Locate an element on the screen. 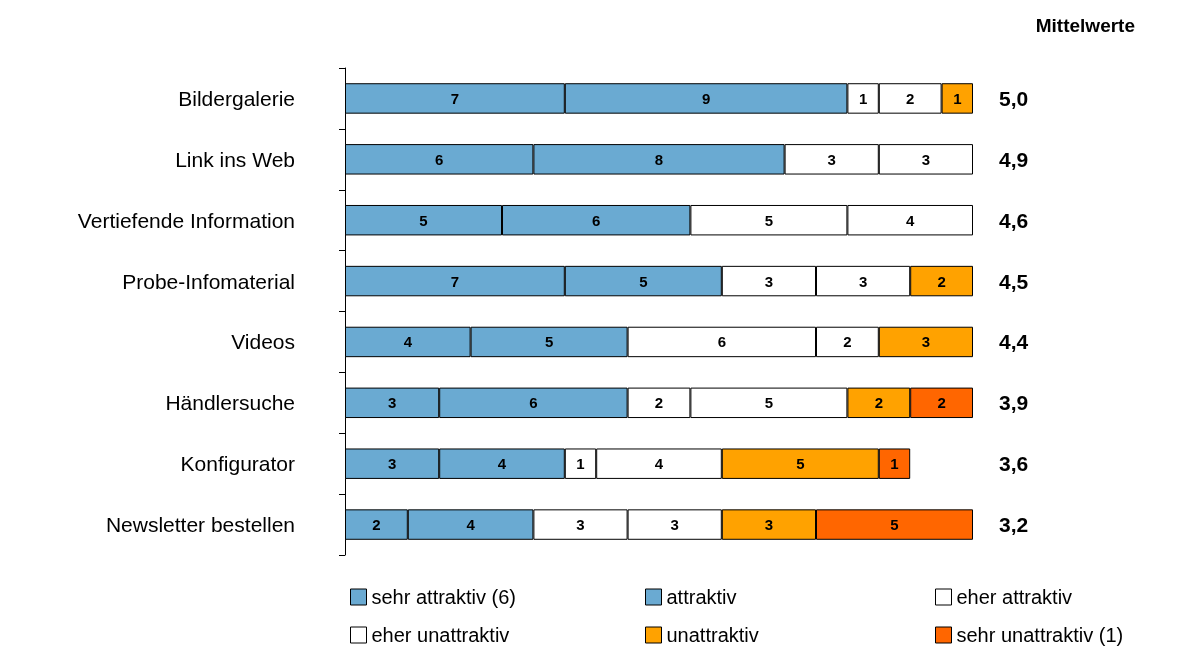 The height and width of the screenshot is (656, 1185). text: 5,0 is located at coordinates (1014, 98).